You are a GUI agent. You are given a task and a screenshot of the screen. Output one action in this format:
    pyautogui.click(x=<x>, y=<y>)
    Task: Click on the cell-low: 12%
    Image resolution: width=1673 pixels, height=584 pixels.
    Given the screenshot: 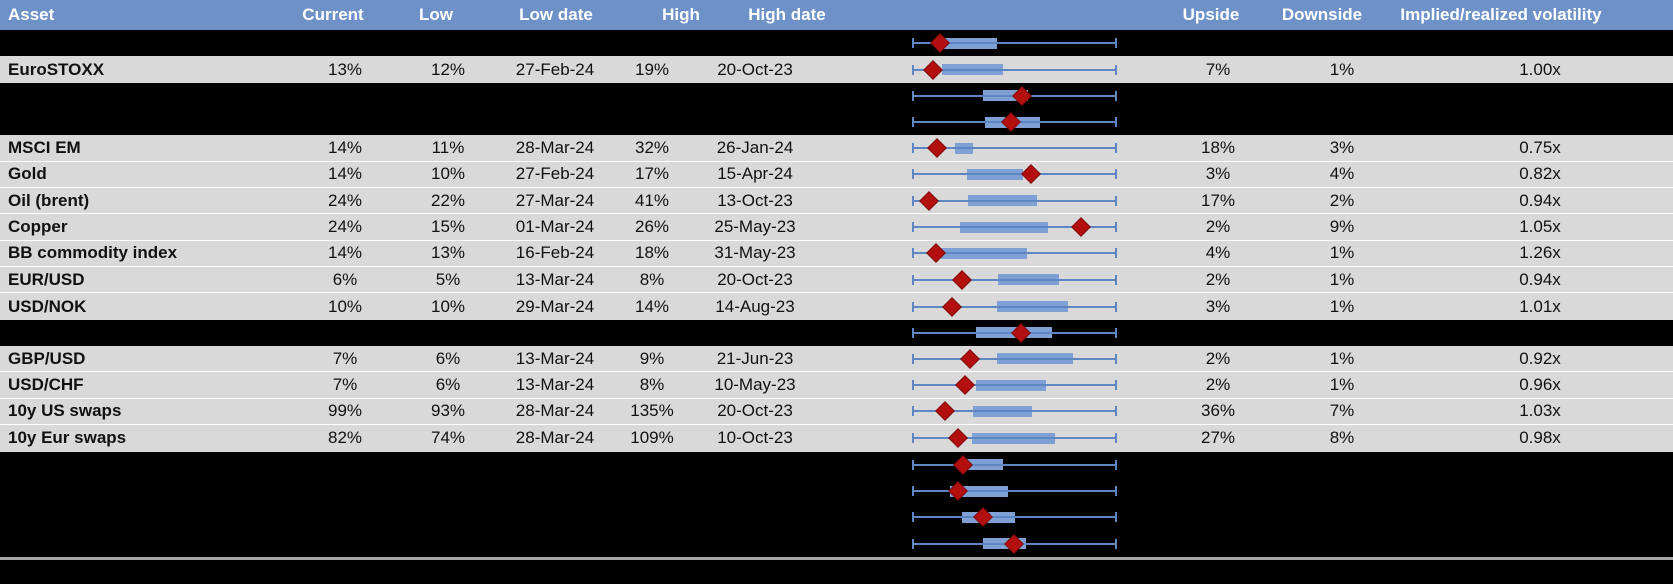 What is the action you would take?
    pyautogui.click(x=448, y=69)
    